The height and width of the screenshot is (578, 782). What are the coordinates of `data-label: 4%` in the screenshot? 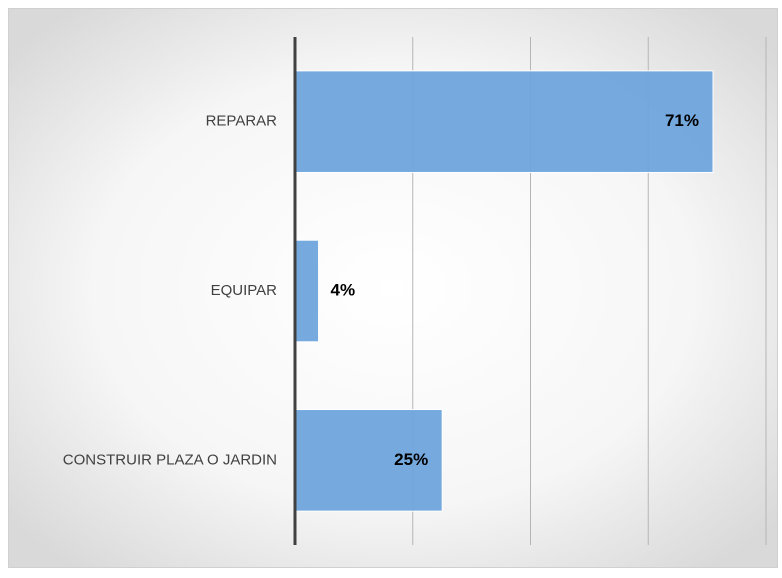 It's located at (343, 289).